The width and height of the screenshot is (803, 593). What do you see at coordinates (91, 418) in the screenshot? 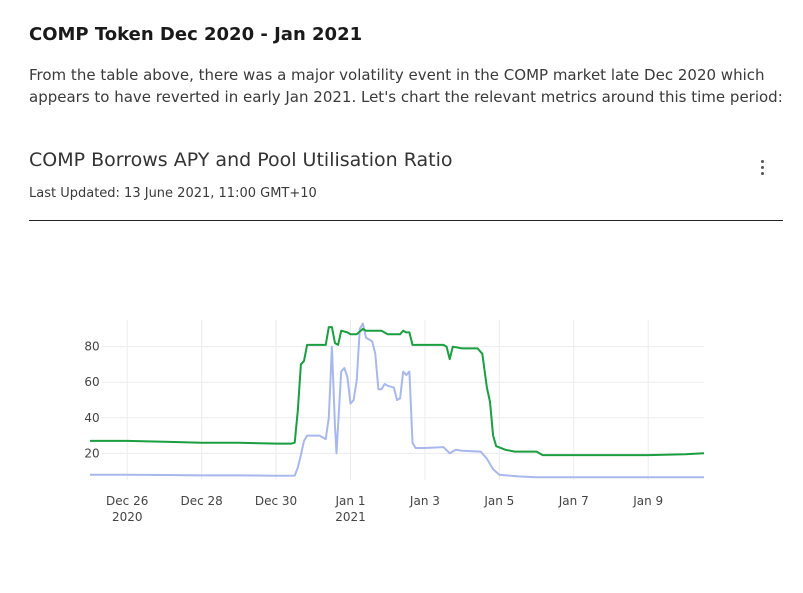
I see `y-tick-label: 40` at bounding box center [91, 418].